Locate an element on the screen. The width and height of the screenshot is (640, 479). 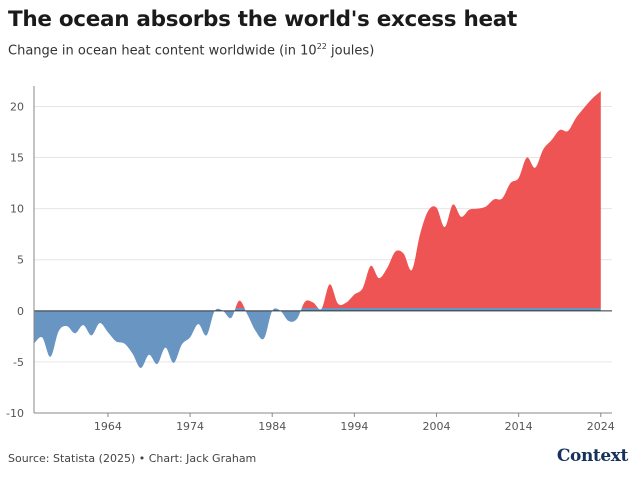
x-tick-label-2024: 2024 is located at coordinates (601, 426).